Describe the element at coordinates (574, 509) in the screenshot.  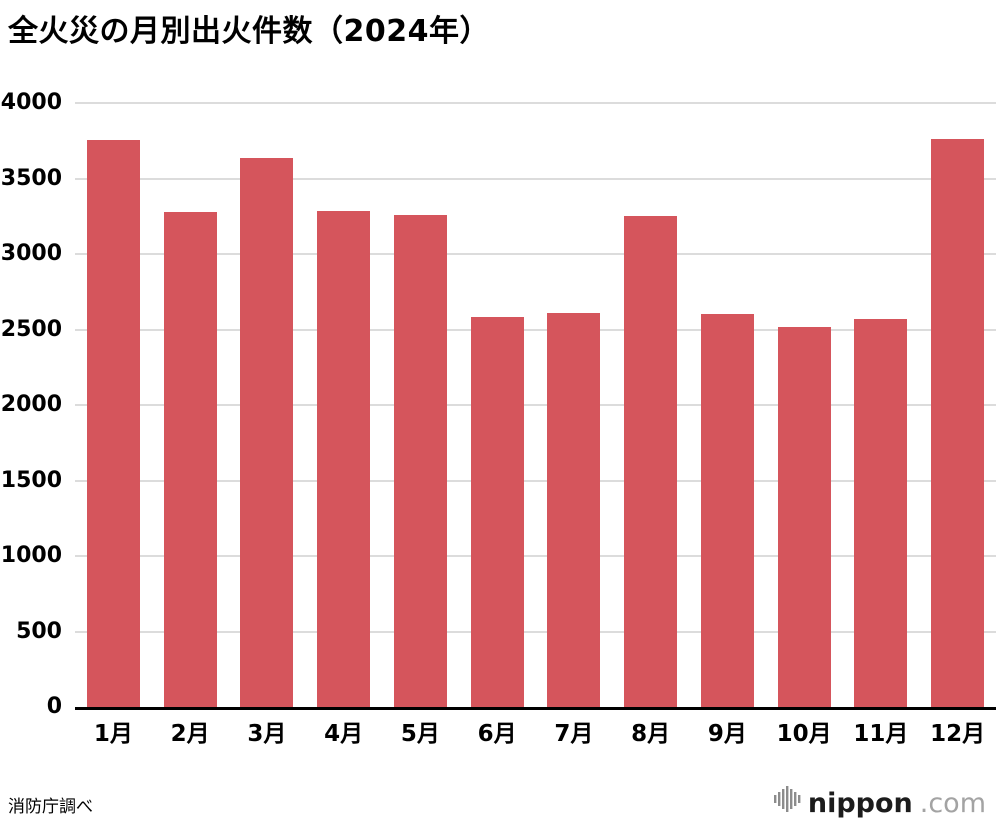
I see `bar-7月` at that location.